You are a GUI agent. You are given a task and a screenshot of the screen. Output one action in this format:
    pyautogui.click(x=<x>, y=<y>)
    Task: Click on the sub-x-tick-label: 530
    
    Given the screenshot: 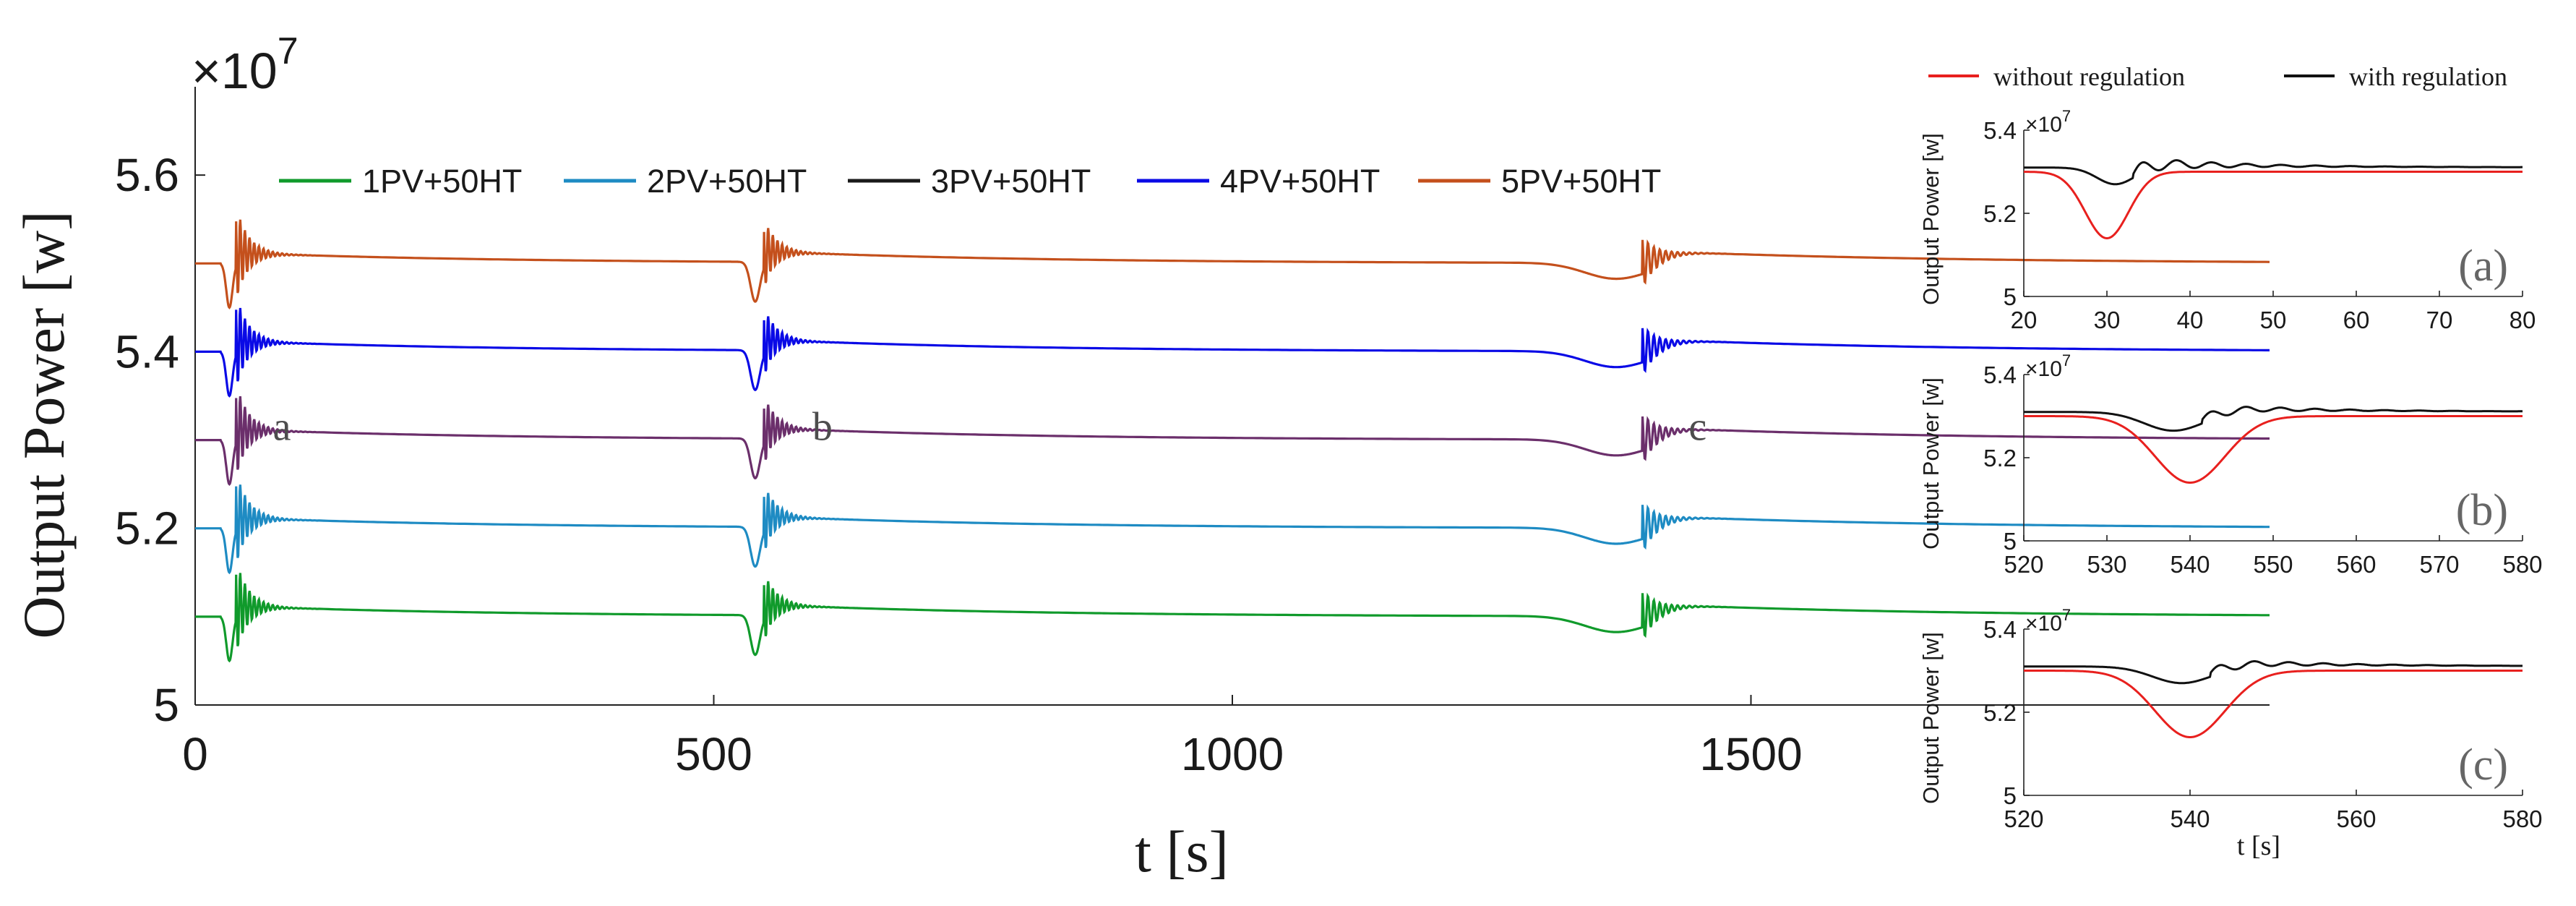 What is the action you would take?
    pyautogui.click(x=2107, y=564)
    